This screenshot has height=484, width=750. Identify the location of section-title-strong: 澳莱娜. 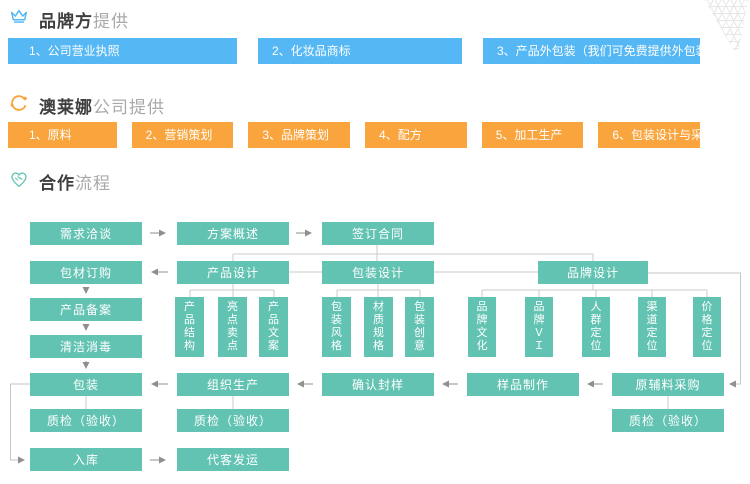
(66, 107).